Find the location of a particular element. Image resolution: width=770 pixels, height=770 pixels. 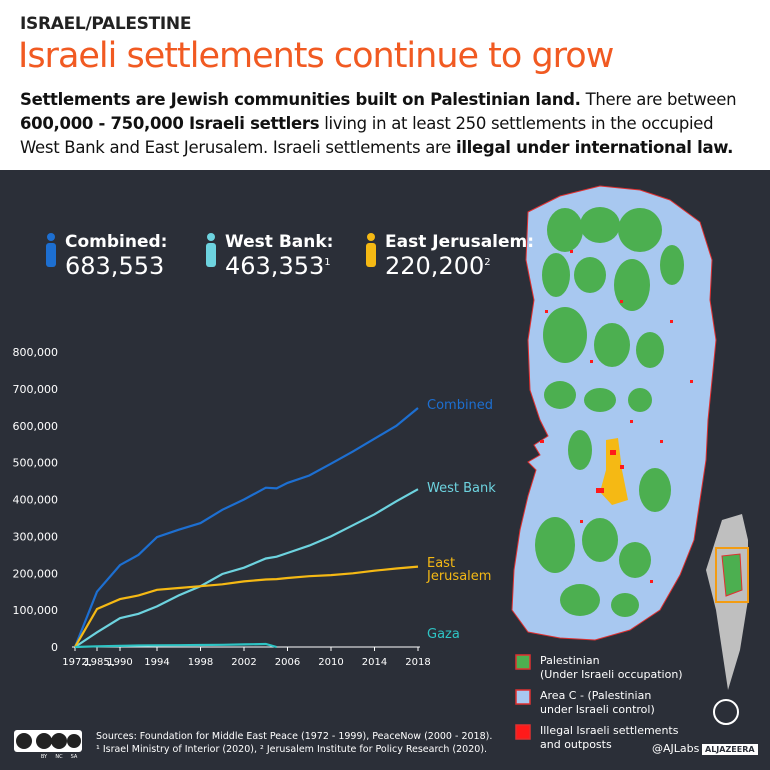

title: Israeli settlements continue to grow is located at coordinates (316, 56).